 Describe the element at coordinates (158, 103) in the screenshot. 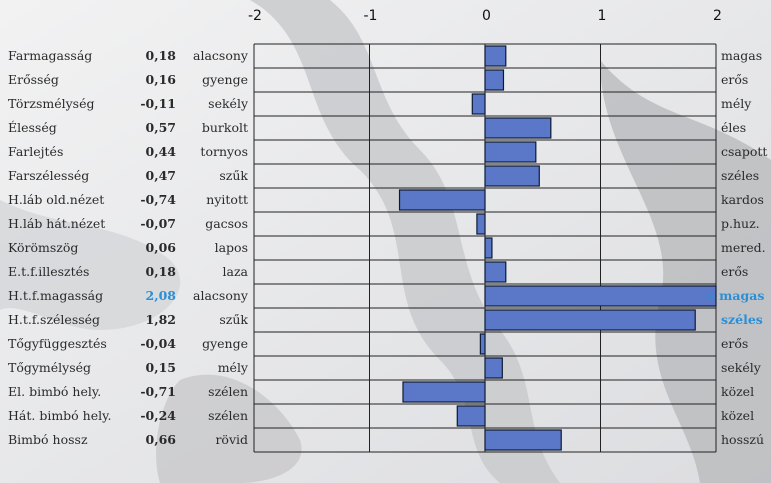

I see `value-label: -0,11` at that location.